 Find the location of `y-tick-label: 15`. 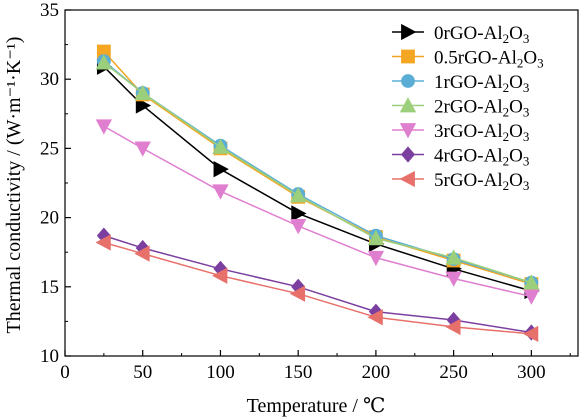

y-tick-label: 15 is located at coordinates (49, 287).